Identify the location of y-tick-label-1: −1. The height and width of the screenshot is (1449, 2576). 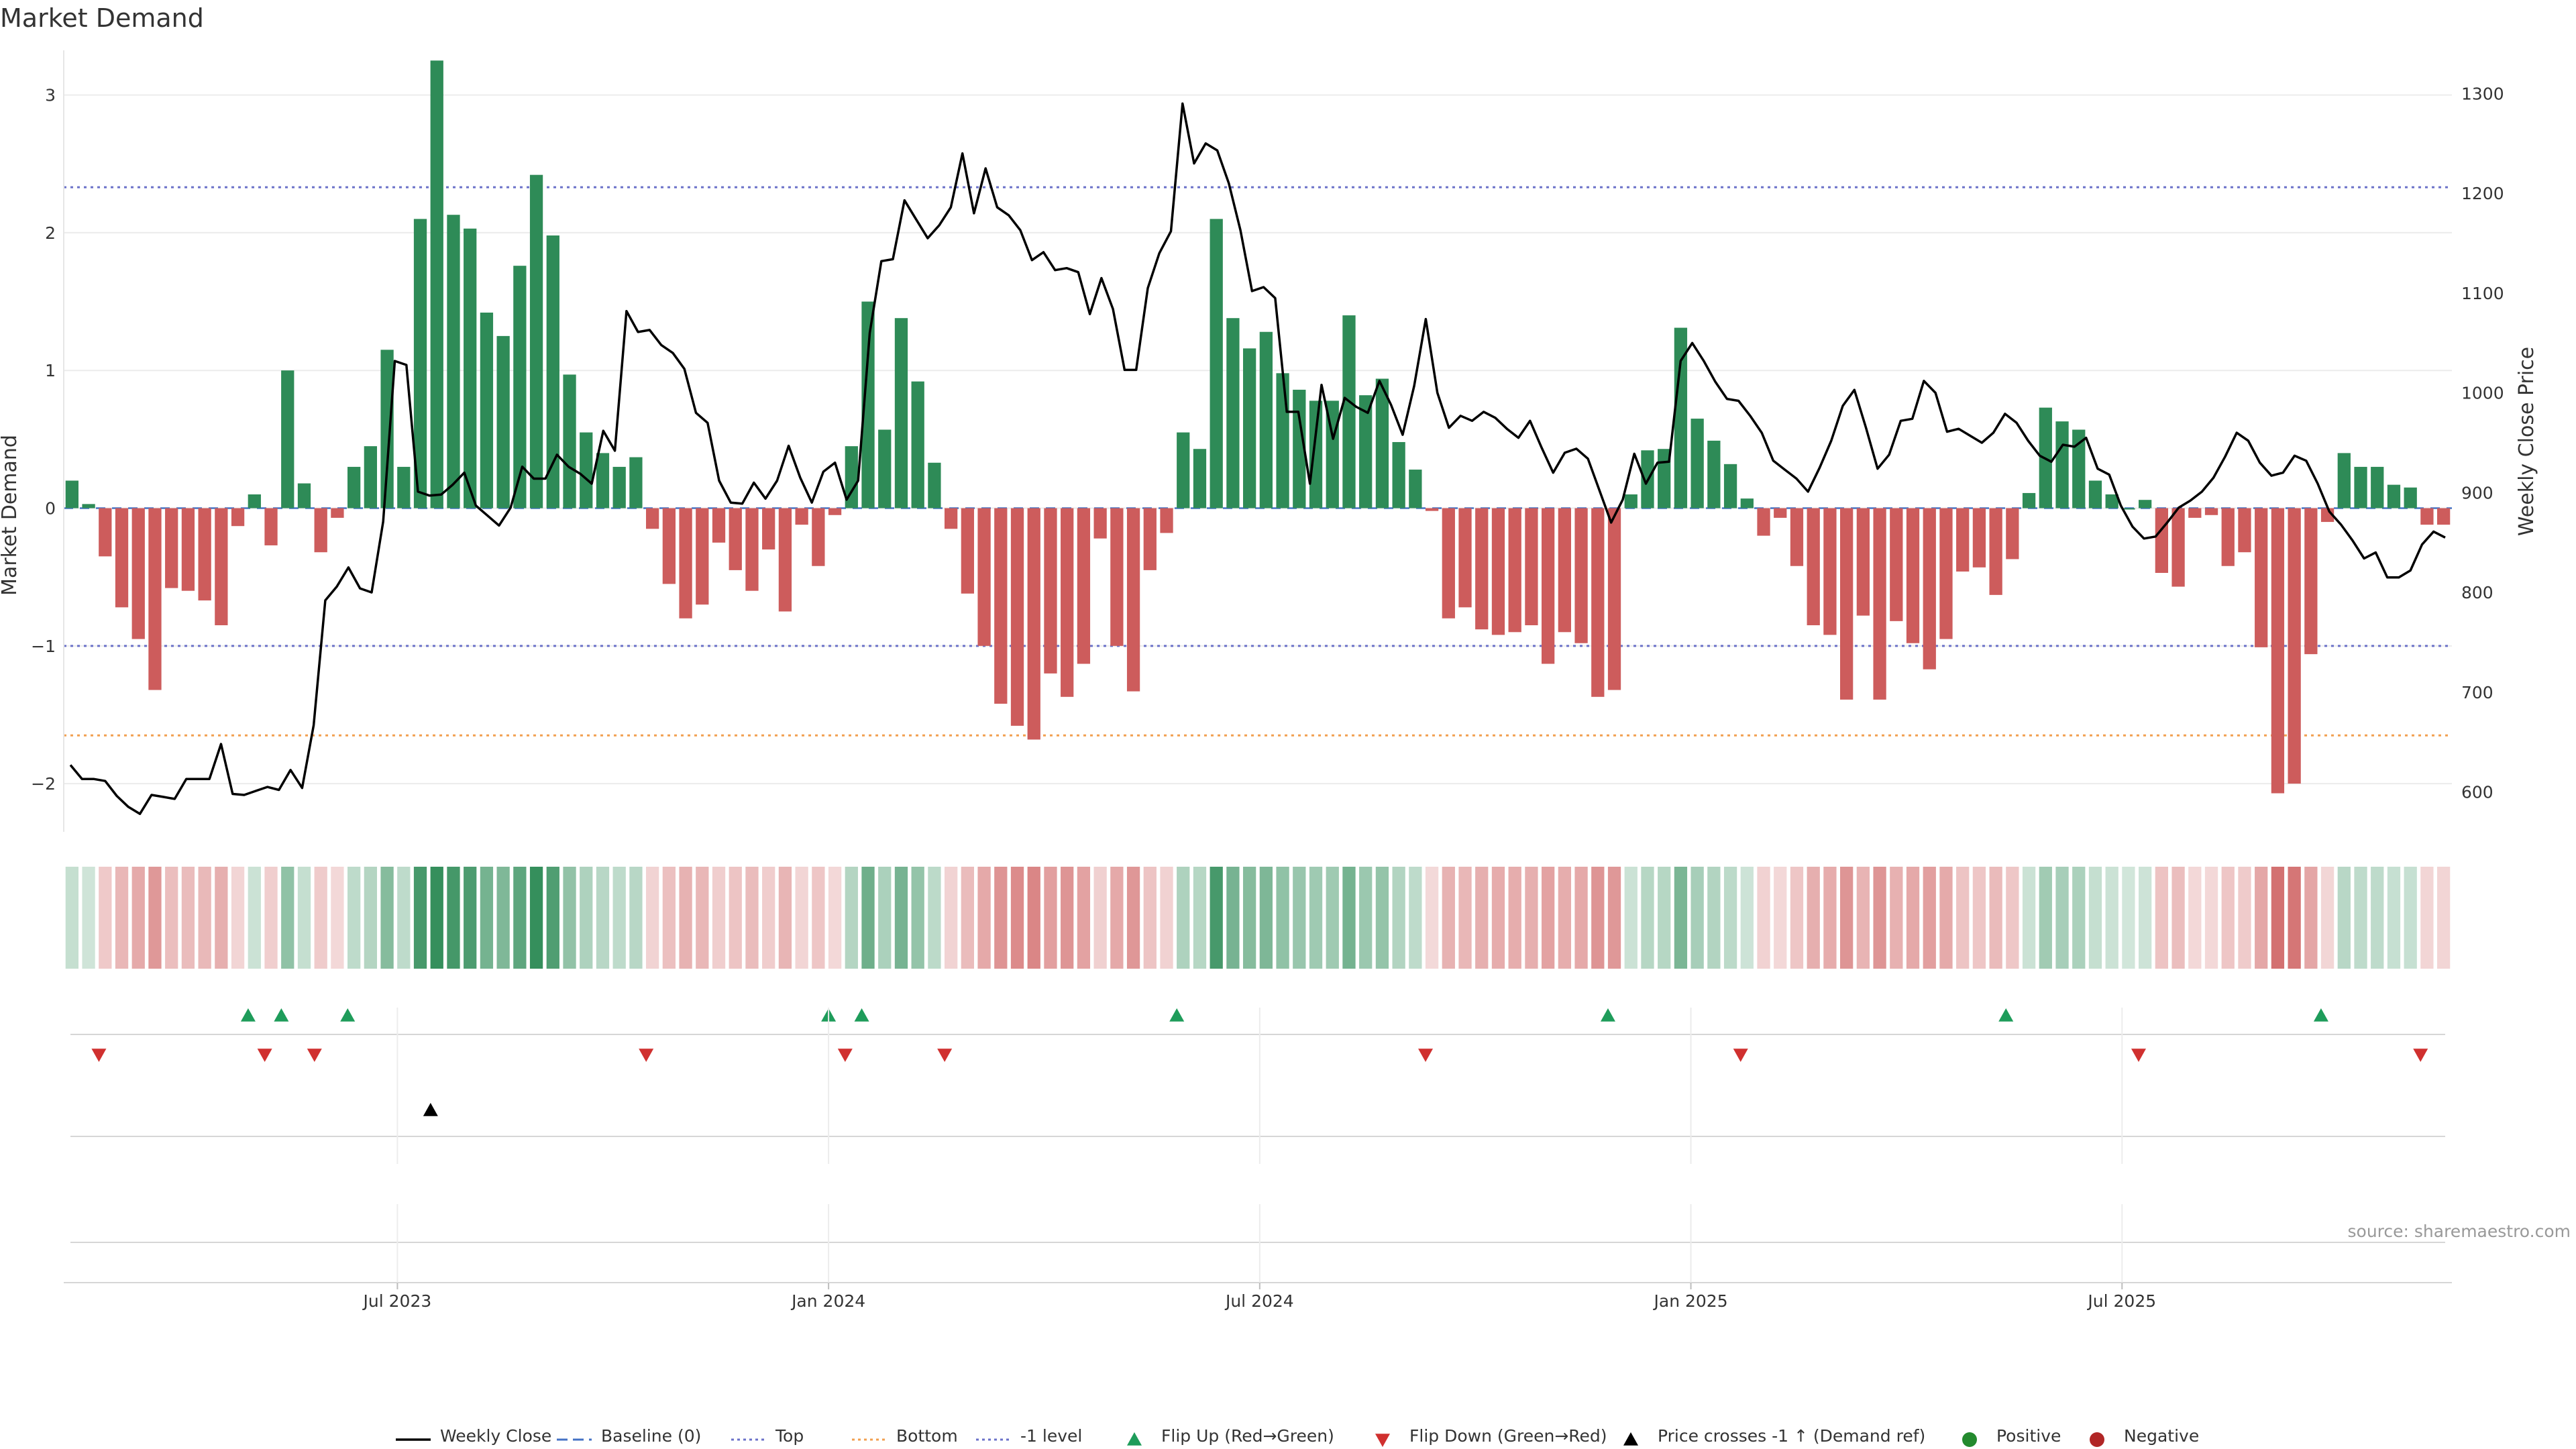
(43, 646).